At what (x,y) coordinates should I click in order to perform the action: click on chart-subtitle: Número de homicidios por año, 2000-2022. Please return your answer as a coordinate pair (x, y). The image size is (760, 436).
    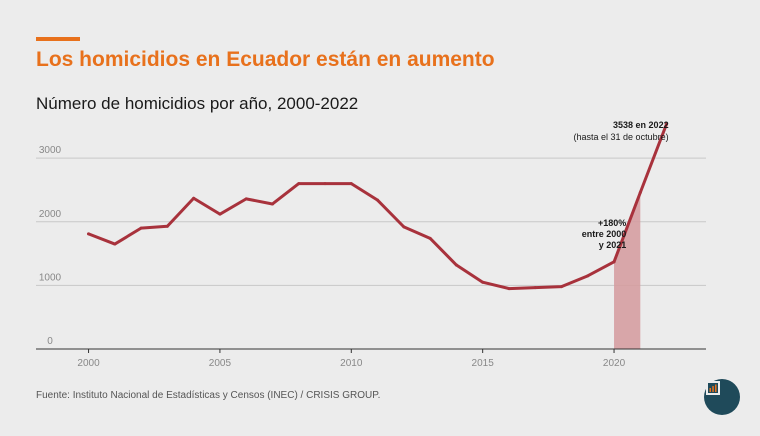
    Looking at the image, I should click on (197, 103).